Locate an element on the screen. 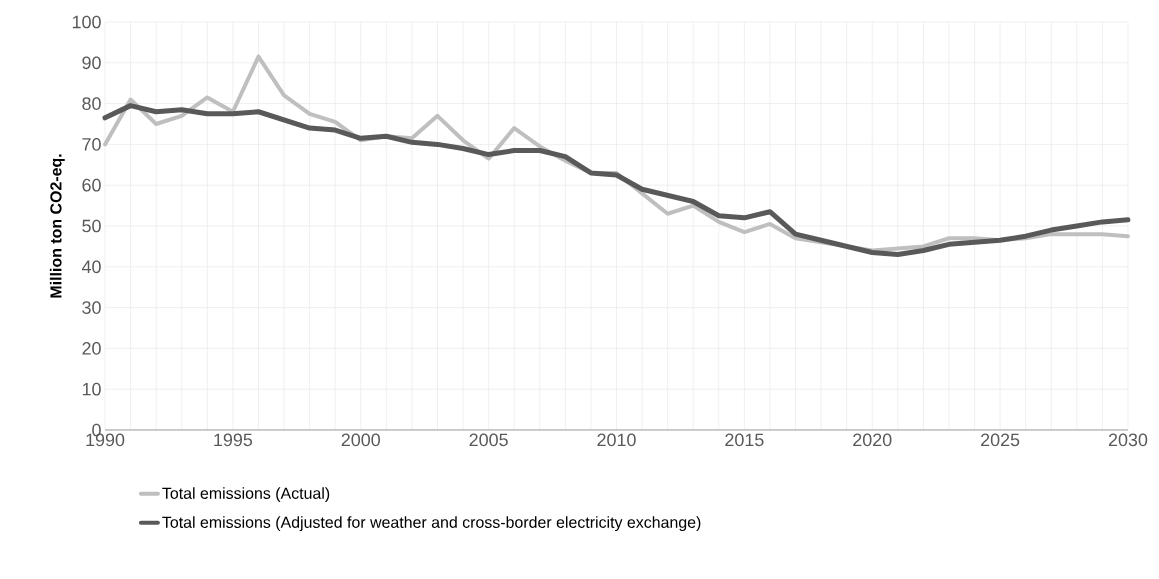 This screenshot has width=1159, height=579. y-tick-label: 50 is located at coordinates (91, 226).